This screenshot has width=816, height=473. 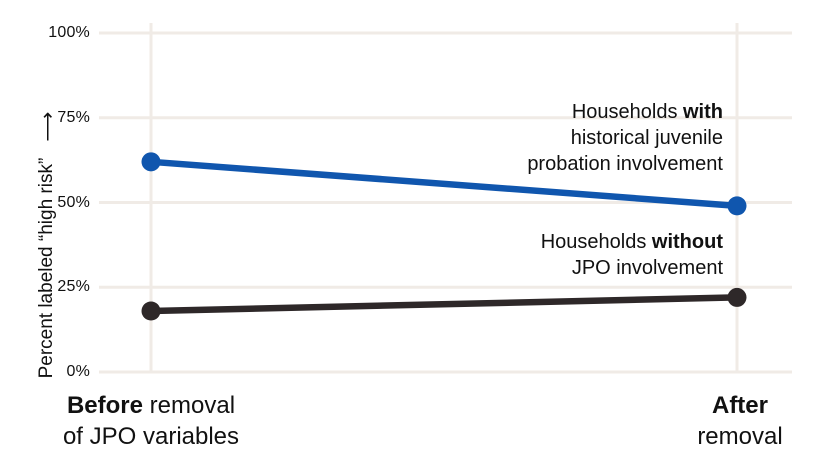 What do you see at coordinates (73, 286) in the screenshot?
I see `y-tick-25: 25%` at bounding box center [73, 286].